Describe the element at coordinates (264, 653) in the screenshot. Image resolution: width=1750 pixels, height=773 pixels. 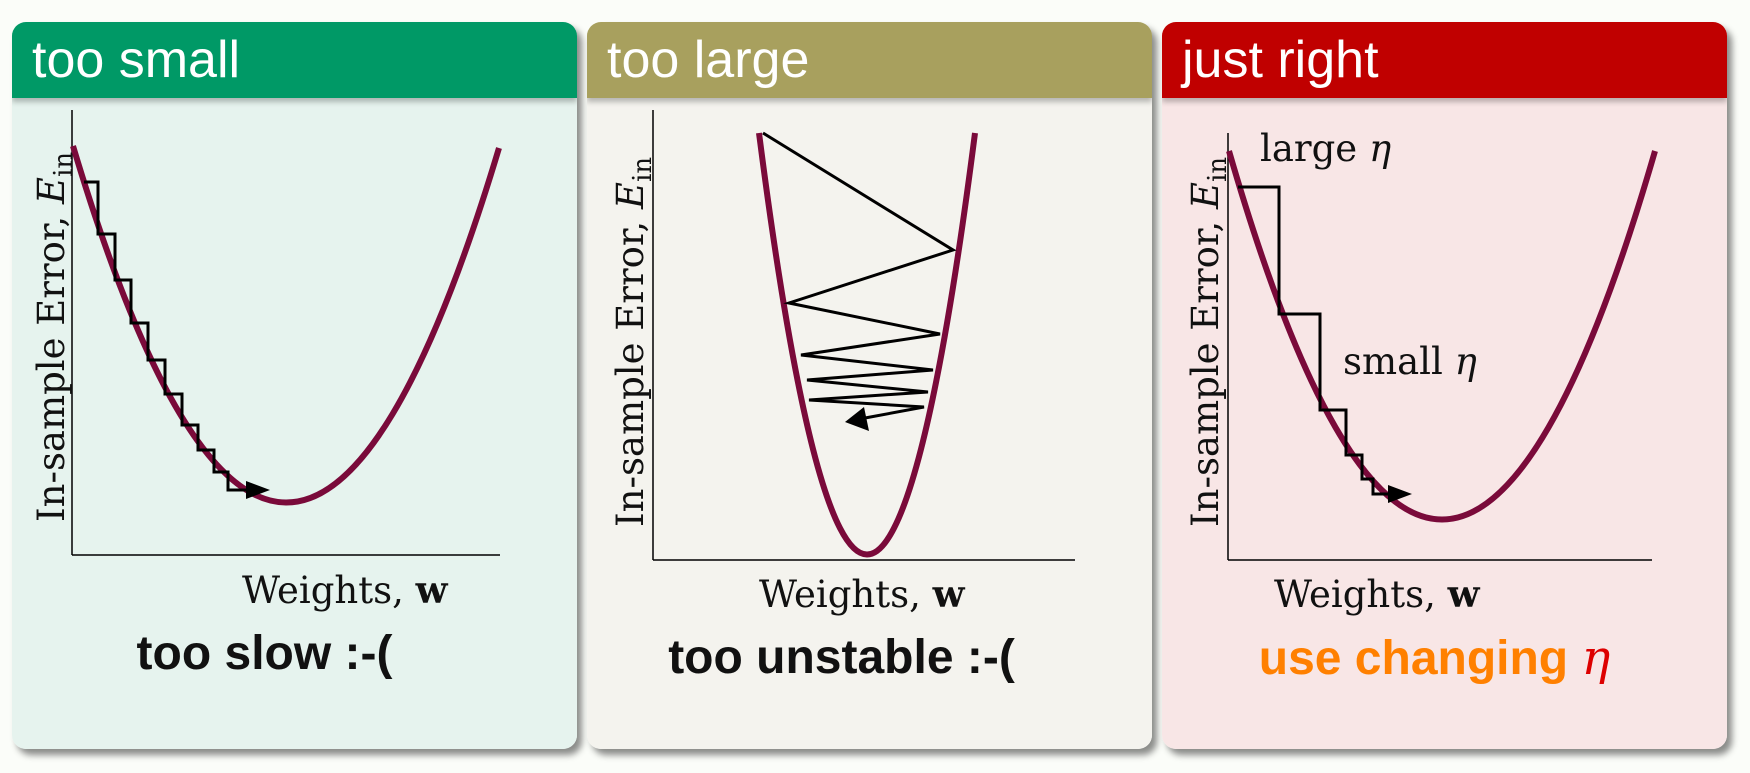
I see `caption: too slow :-(` at that location.